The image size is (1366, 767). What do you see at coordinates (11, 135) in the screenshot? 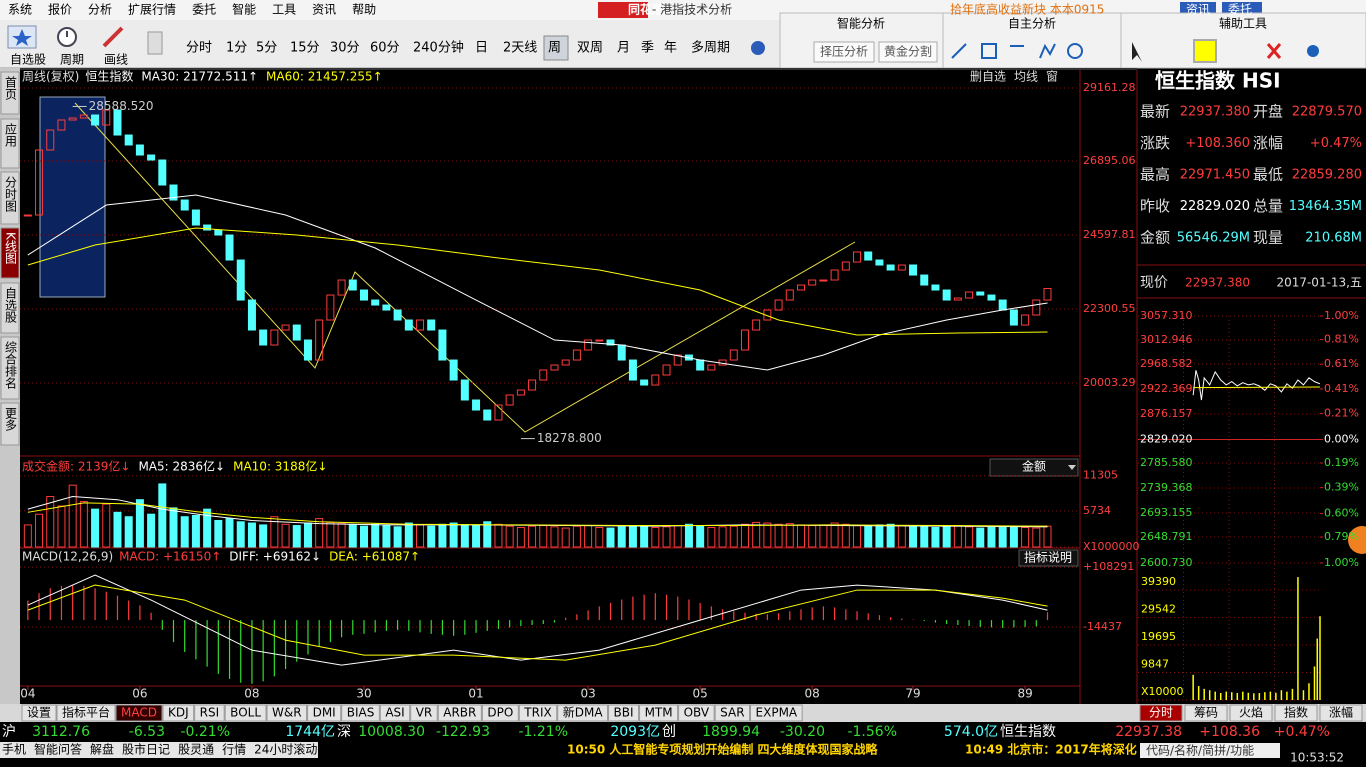
I see `side-tab-label: 应用` at bounding box center [11, 135].